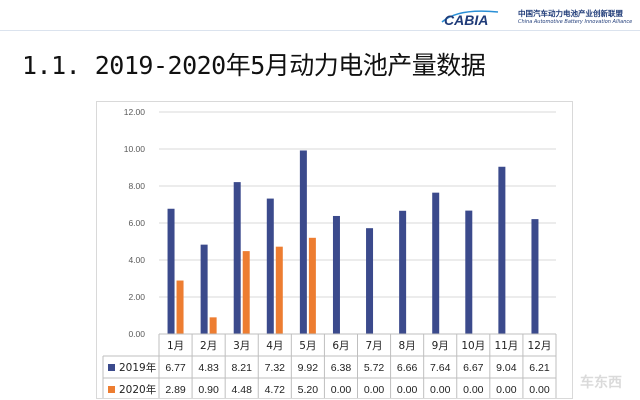 Image resolution: width=640 pixels, height=400 pixels. Describe the element at coordinates (407, 368) in the screenshot. I see `data-label: 6.66` at that location.